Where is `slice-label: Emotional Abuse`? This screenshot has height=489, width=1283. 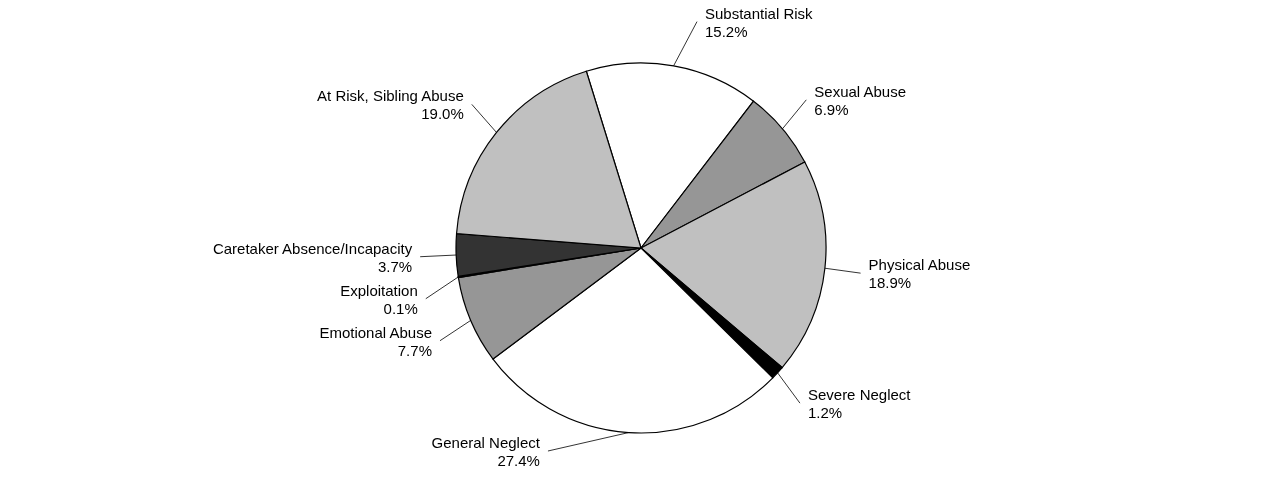 slice-label: Emotional Abuse is located at coordinates (375, 332).